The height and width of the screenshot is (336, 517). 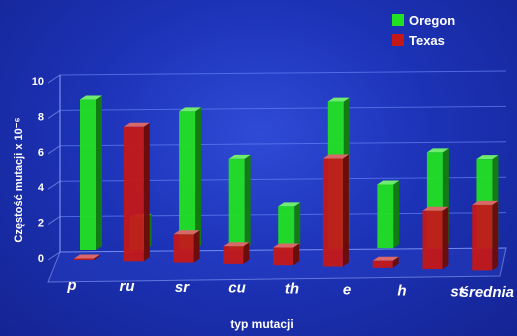 I want to click on legend-swatch-oregon, so click(x=398, y=20).